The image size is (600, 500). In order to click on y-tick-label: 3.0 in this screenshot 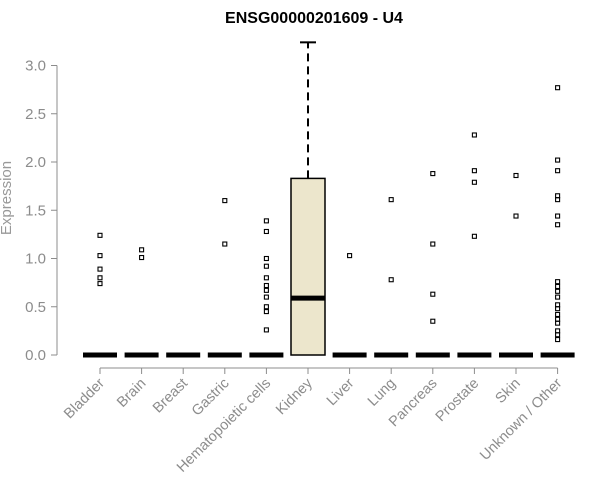, I will do `click(35, 66)`.